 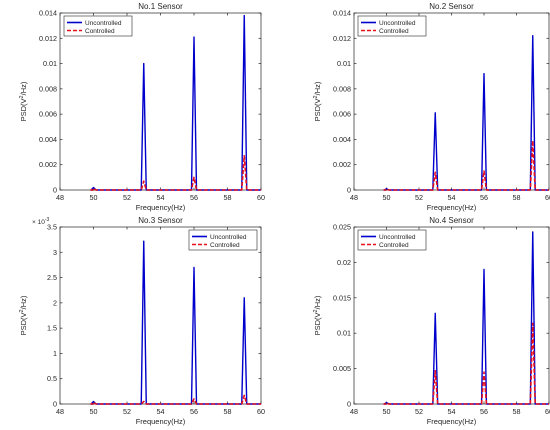 What do you see at coordinates (451, 220) in the screenshot?
I see `chart-title: No.4 Sensor` at bounding box center [451, 220].